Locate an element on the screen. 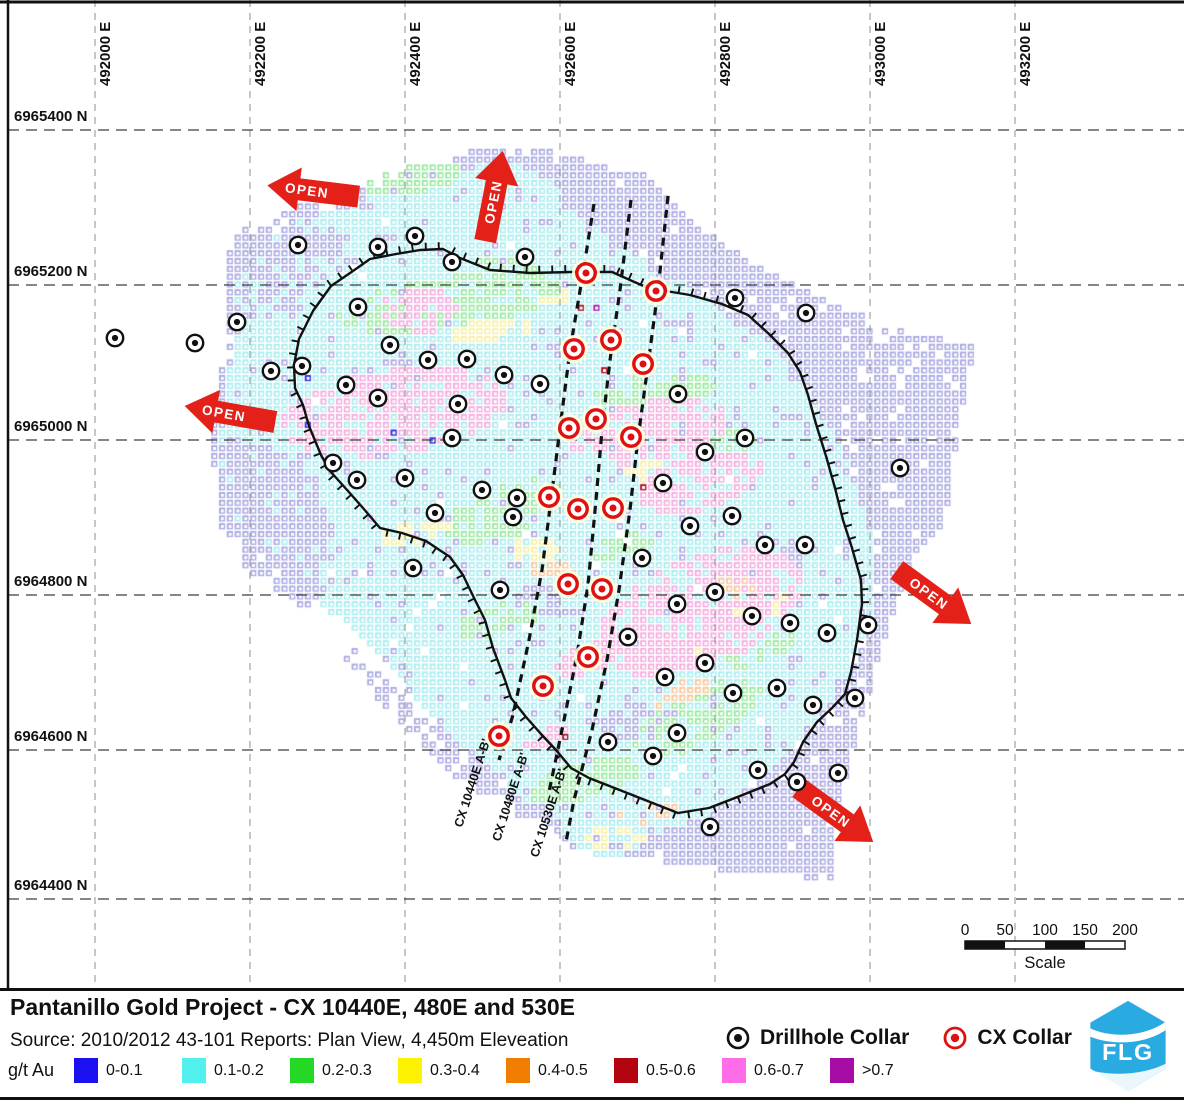 The width and height of the screenshot is (1184, 1100). northing-label: 6965200 N is located at coordinates (50, 271).